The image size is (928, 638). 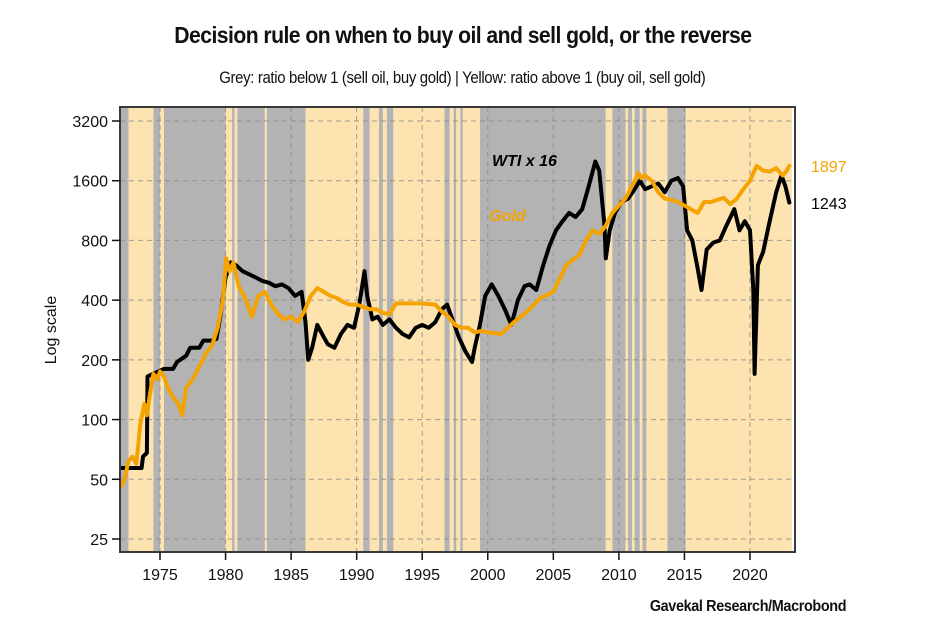 What do you see at coordinates (96, 331) in the screenshot?
I see `y-axis: 25 50 100 200 400 800 1600 3200` at bounding box center [96, 331].